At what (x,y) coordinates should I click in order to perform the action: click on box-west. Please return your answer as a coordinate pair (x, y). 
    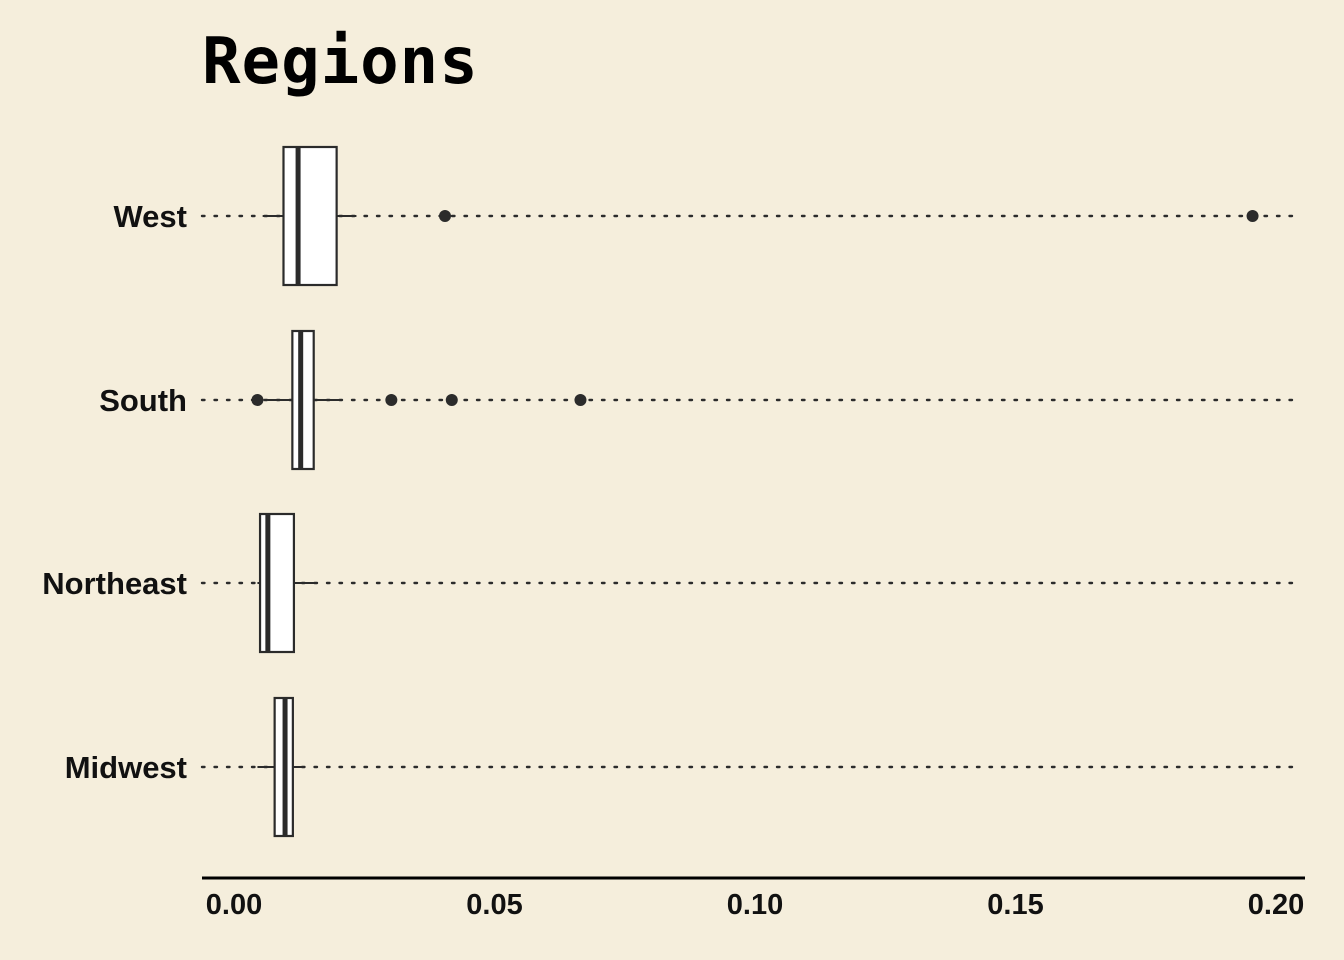
    Looking at the image, I should click on (310, 216).